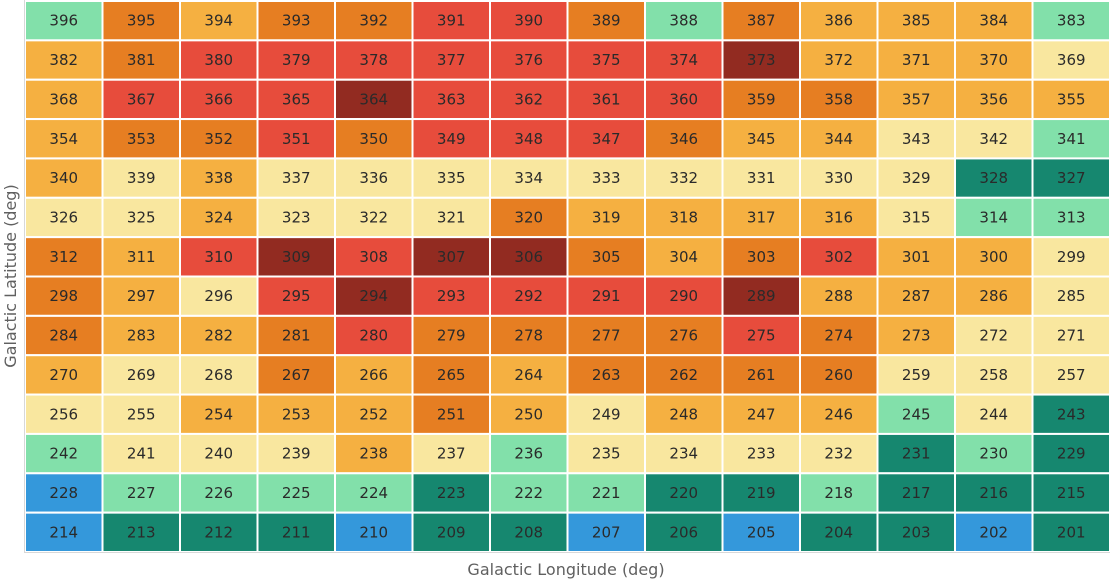 The width and height of the screenshot is (1114, 582). What do you see at coordinates (916, 414) in the screenshot?
I see `cell-label-245: 245` at bounding box center [916, 414].